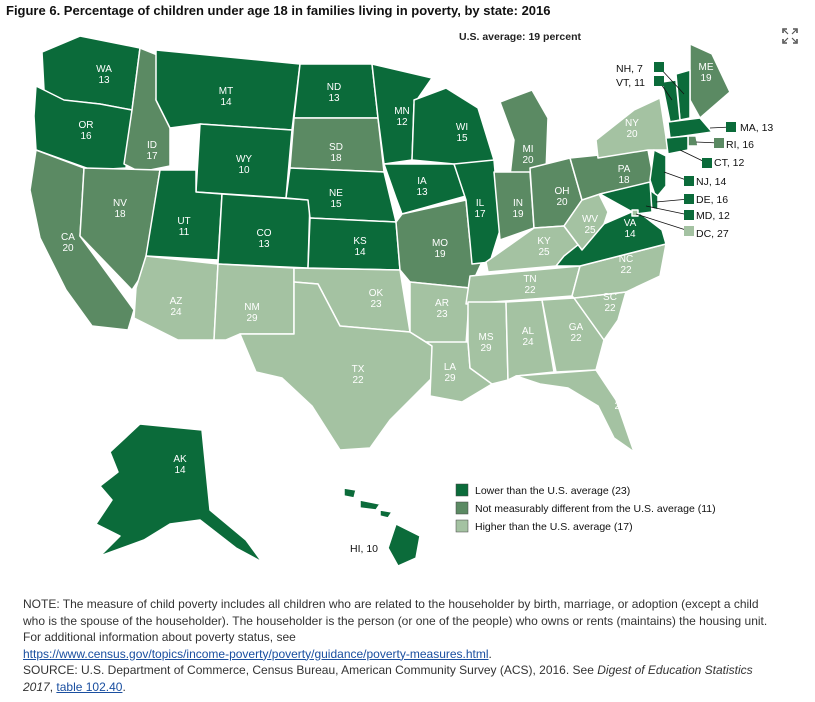 The image size is (815, 702). I want to click on state-value-ga: 22, so click(576, 338).